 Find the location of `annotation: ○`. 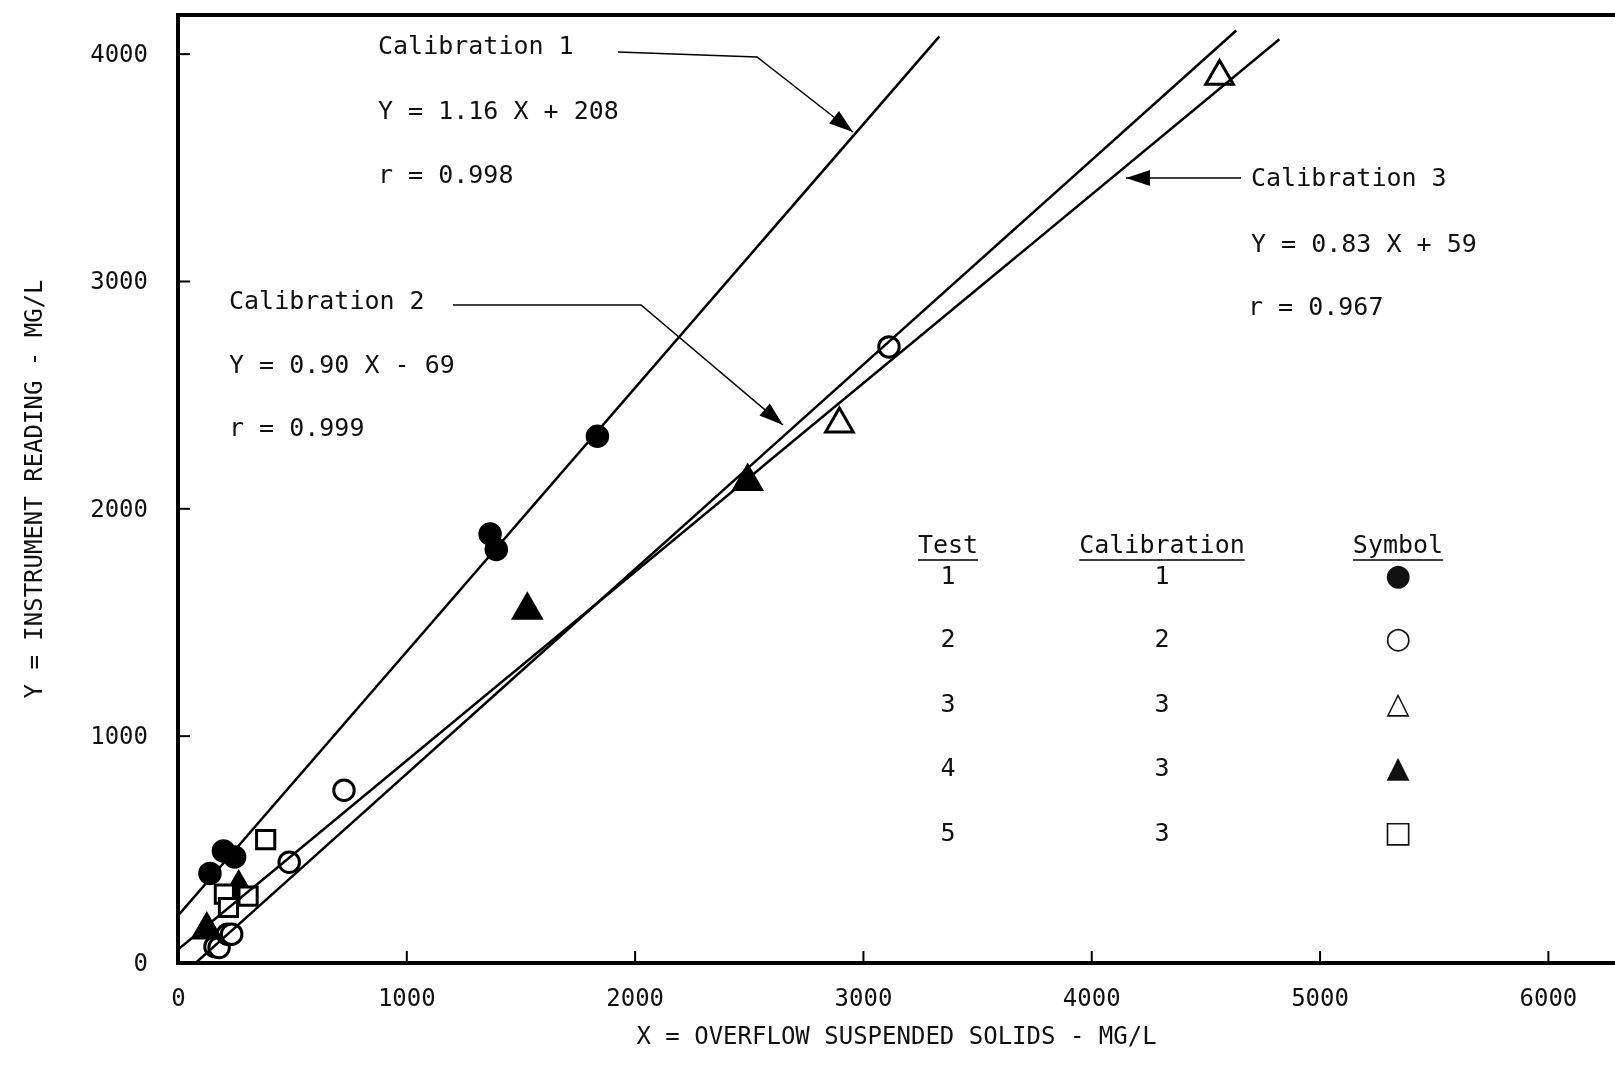

annotation: ○ is located at coordinates (1398, 637).